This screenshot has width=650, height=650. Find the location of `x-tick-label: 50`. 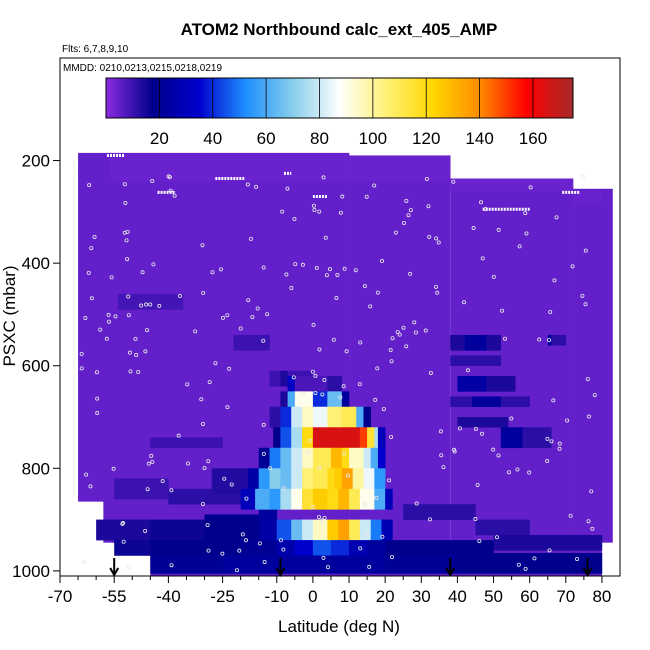

x-tick-label: 50 is located at coordinates (493, 596).